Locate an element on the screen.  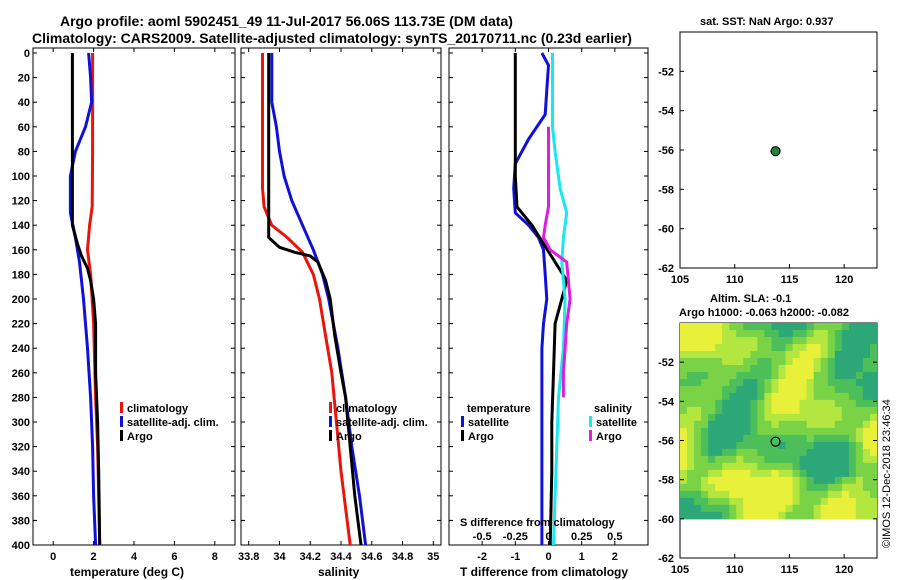
y-tick-label: 380 is located at coordinates (21, 521).